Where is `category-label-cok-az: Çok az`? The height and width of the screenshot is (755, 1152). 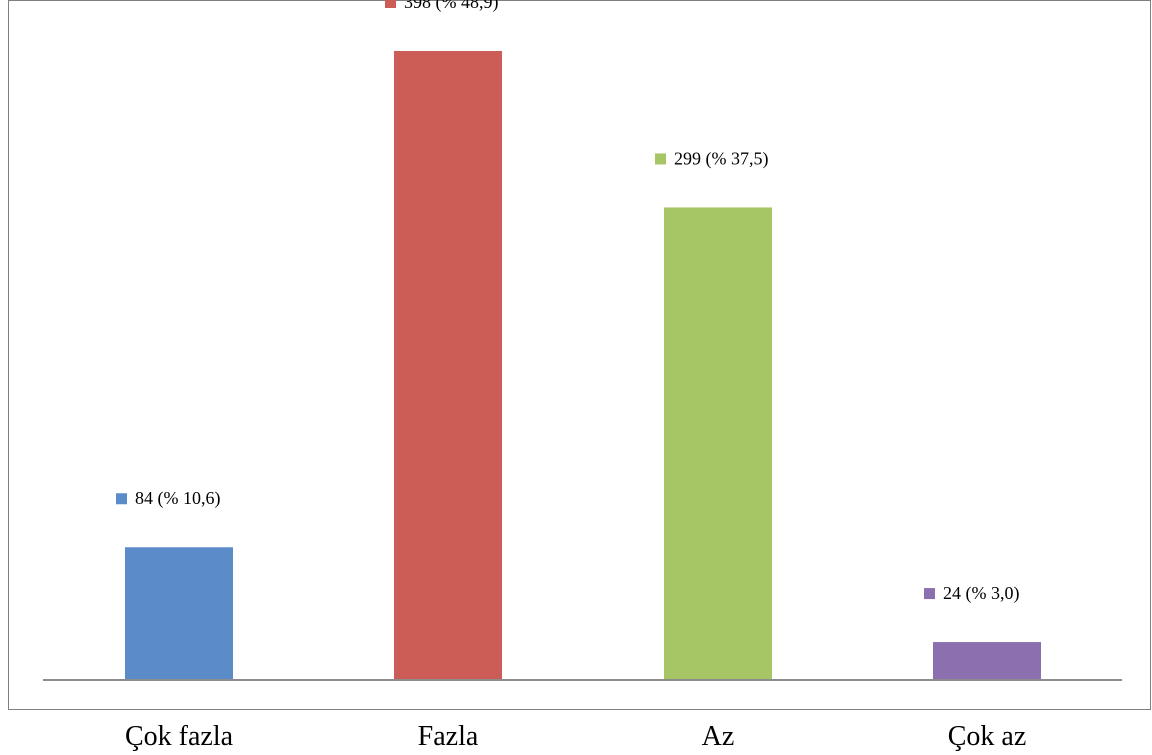
category-label-cok-az: Çok az is located at coordinates (987, 736).